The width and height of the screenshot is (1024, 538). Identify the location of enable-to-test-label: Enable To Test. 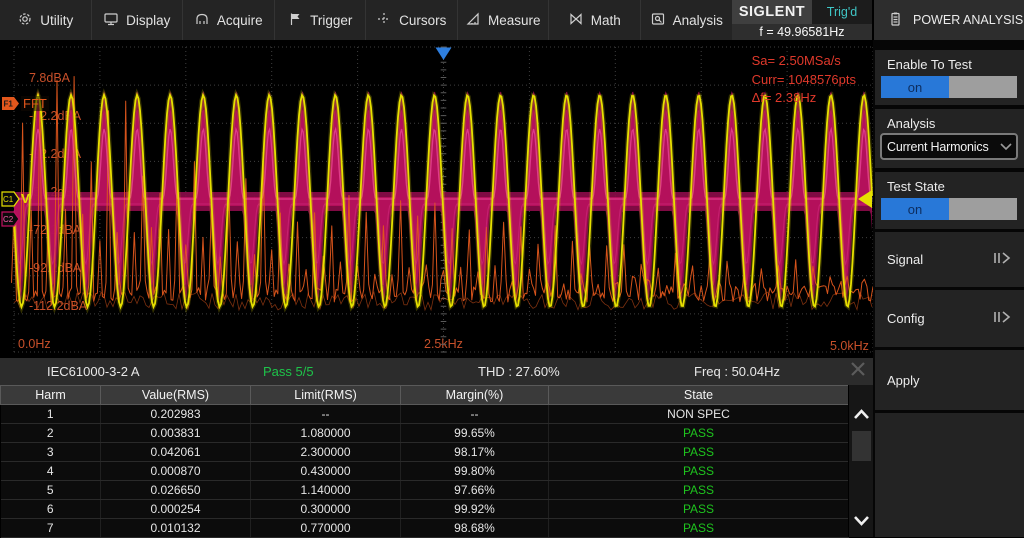
(929, 64).